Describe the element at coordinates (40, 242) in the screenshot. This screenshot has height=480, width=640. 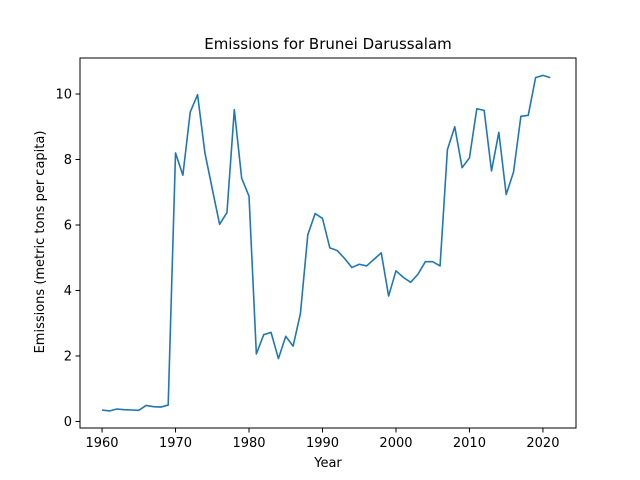
I see `y-axis-label: Emissions (metric tons per capita)` at that location.